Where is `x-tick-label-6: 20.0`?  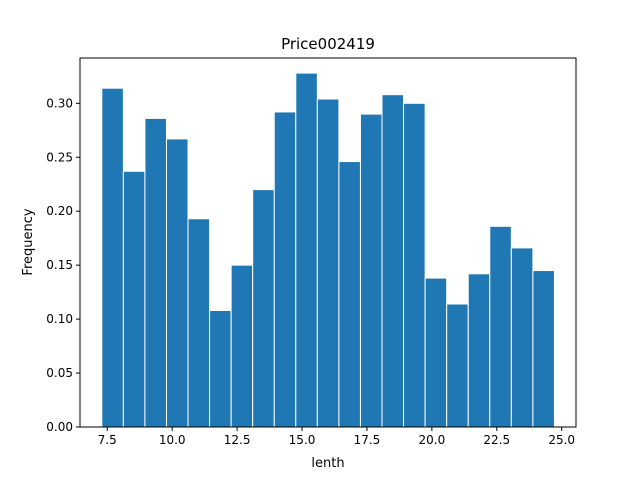 x-tick-label-6: 20.0 is located at coordinates (432, 440).